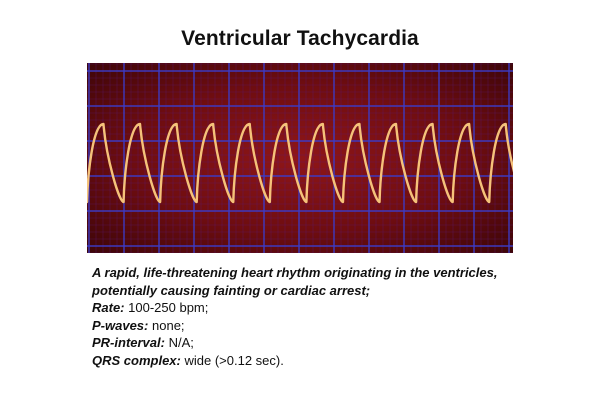 The width and height of the screenshot is (600, 400). What do you see at coordinates (136, 360) in the screenshot?
I see `stat-qrs-complex-label: QRS complex:` at bounding box center [136, 360].